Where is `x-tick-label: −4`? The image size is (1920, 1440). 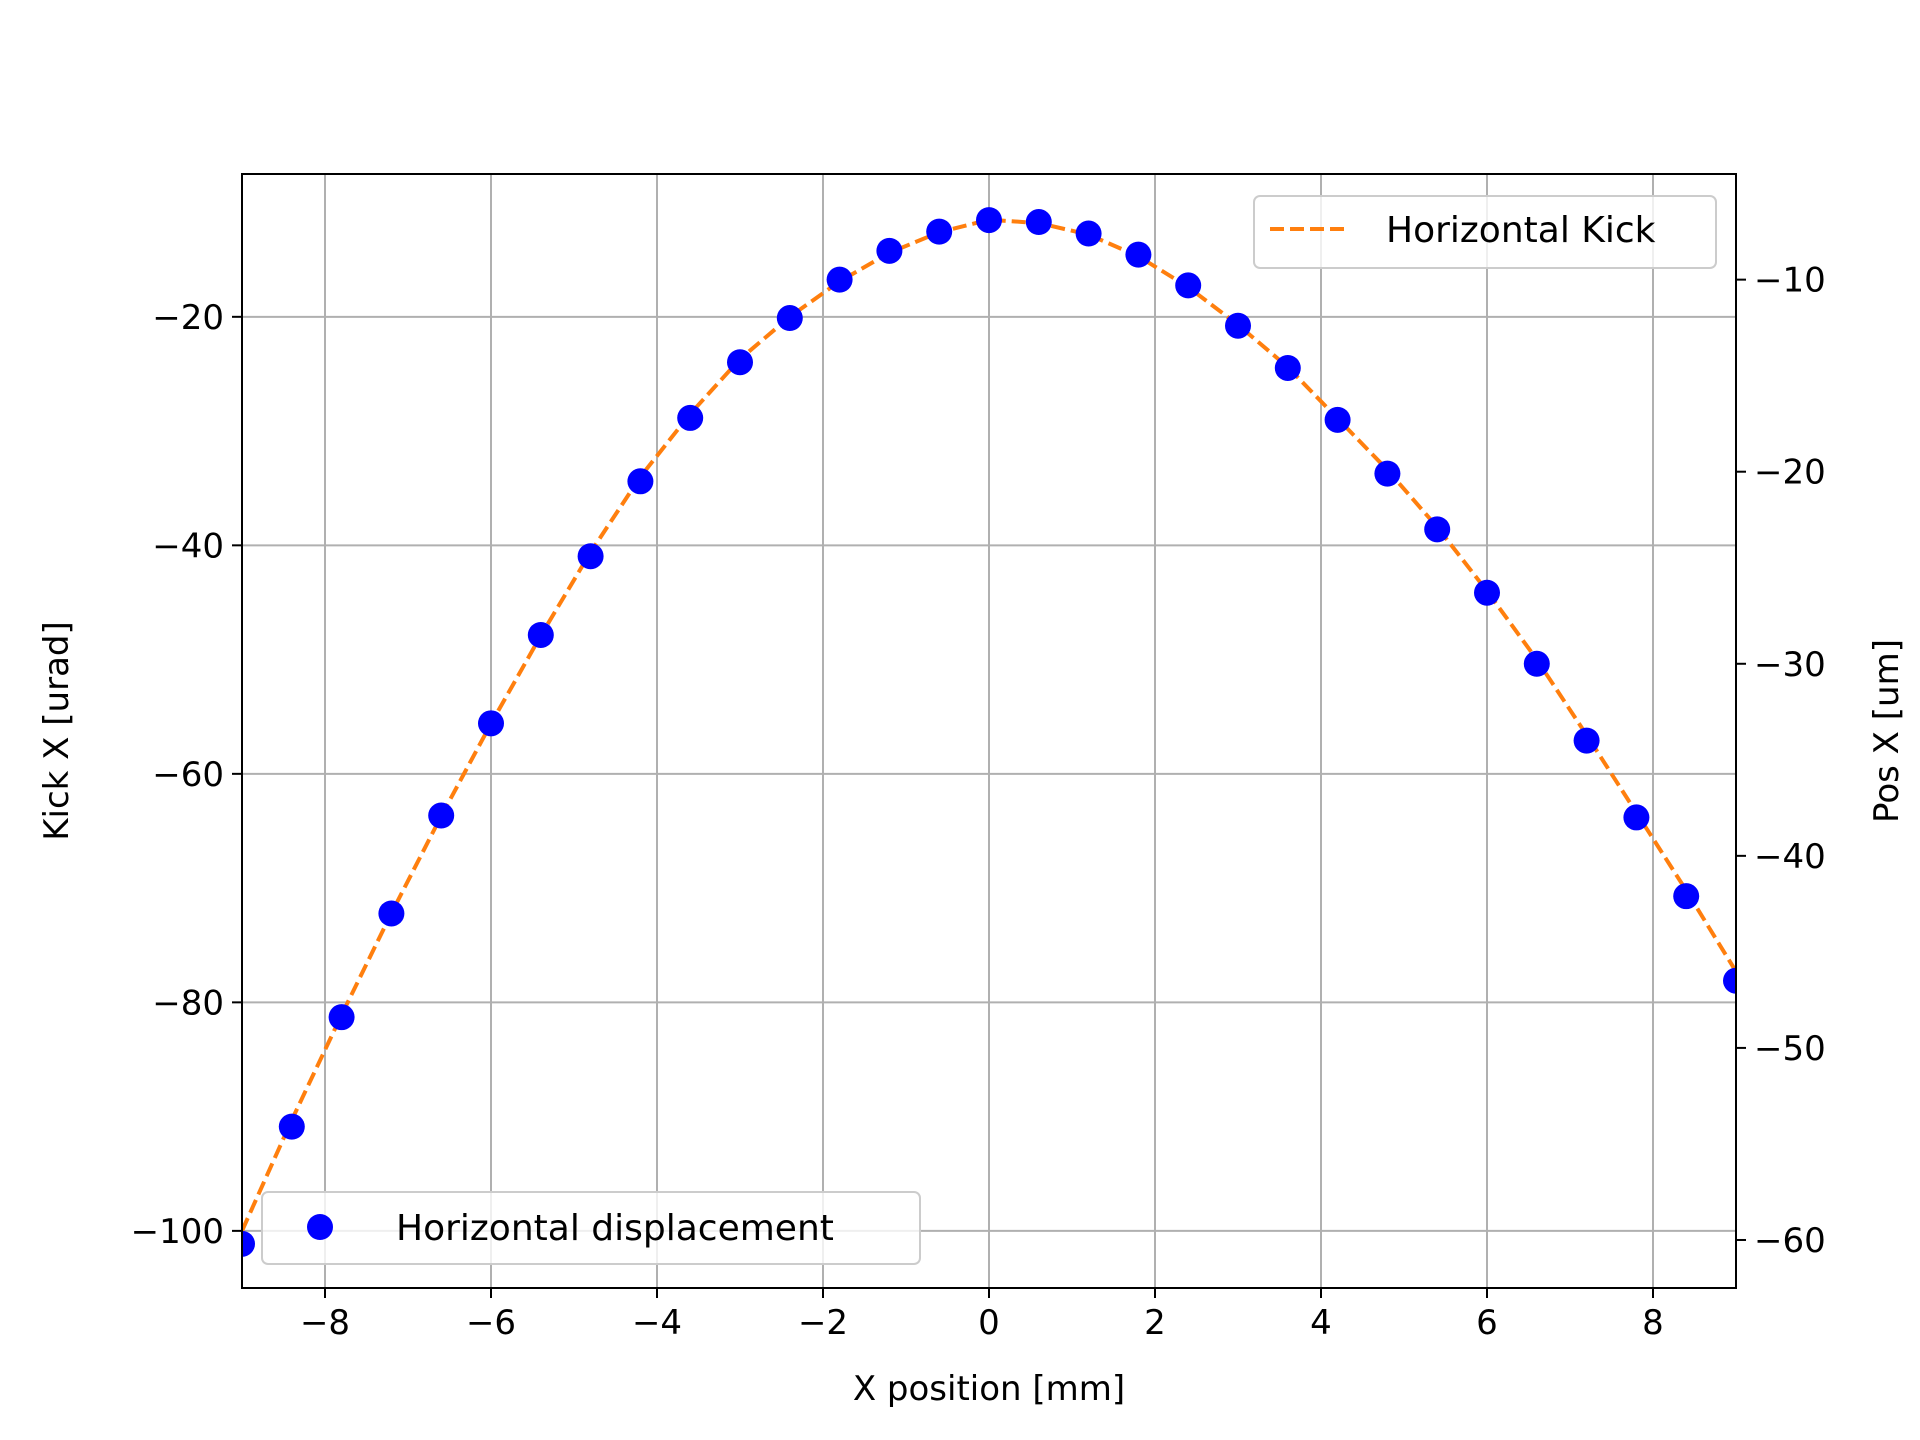
x-tick-label: −4 is located at coordinates (657, 1323).